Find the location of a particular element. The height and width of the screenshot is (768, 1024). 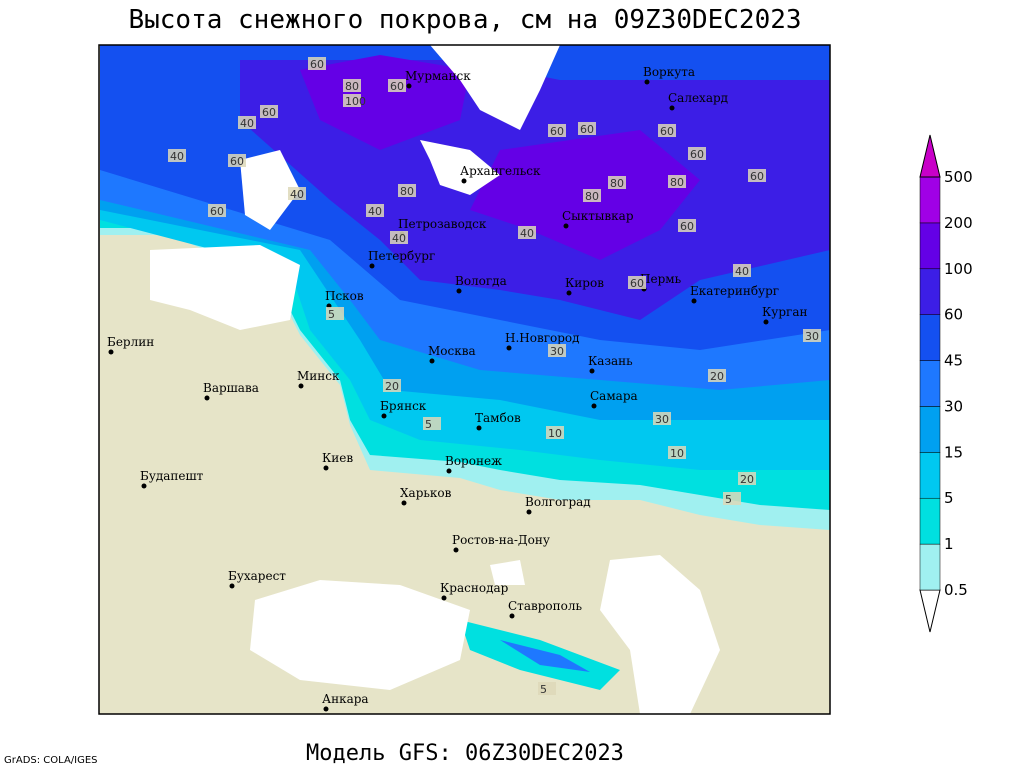

city-label: Мурманск is located at coordinates (438, 76).